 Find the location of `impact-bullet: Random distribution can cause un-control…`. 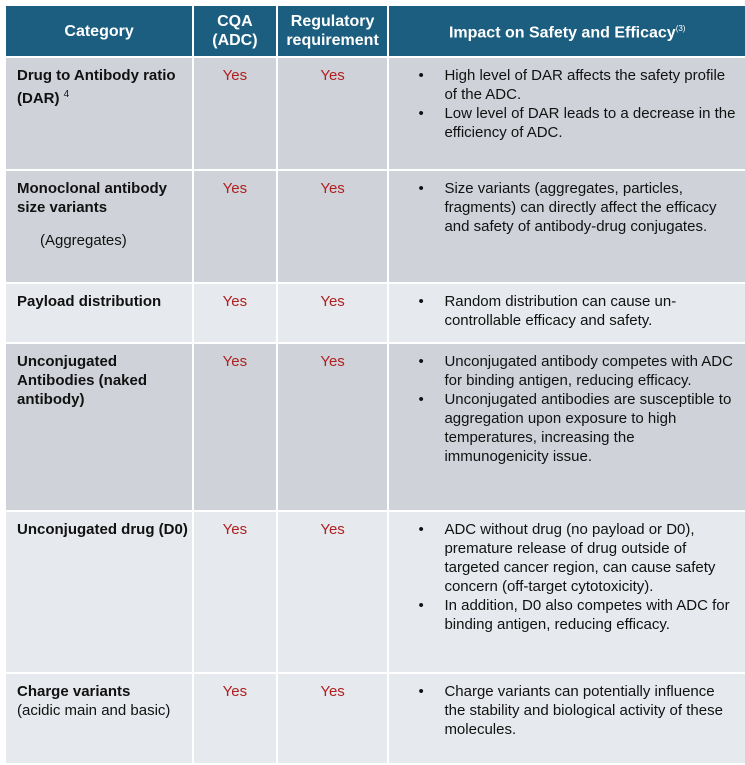

impact-bullet: Random distribution can cause un-control… is located at coordinates (578, 311).